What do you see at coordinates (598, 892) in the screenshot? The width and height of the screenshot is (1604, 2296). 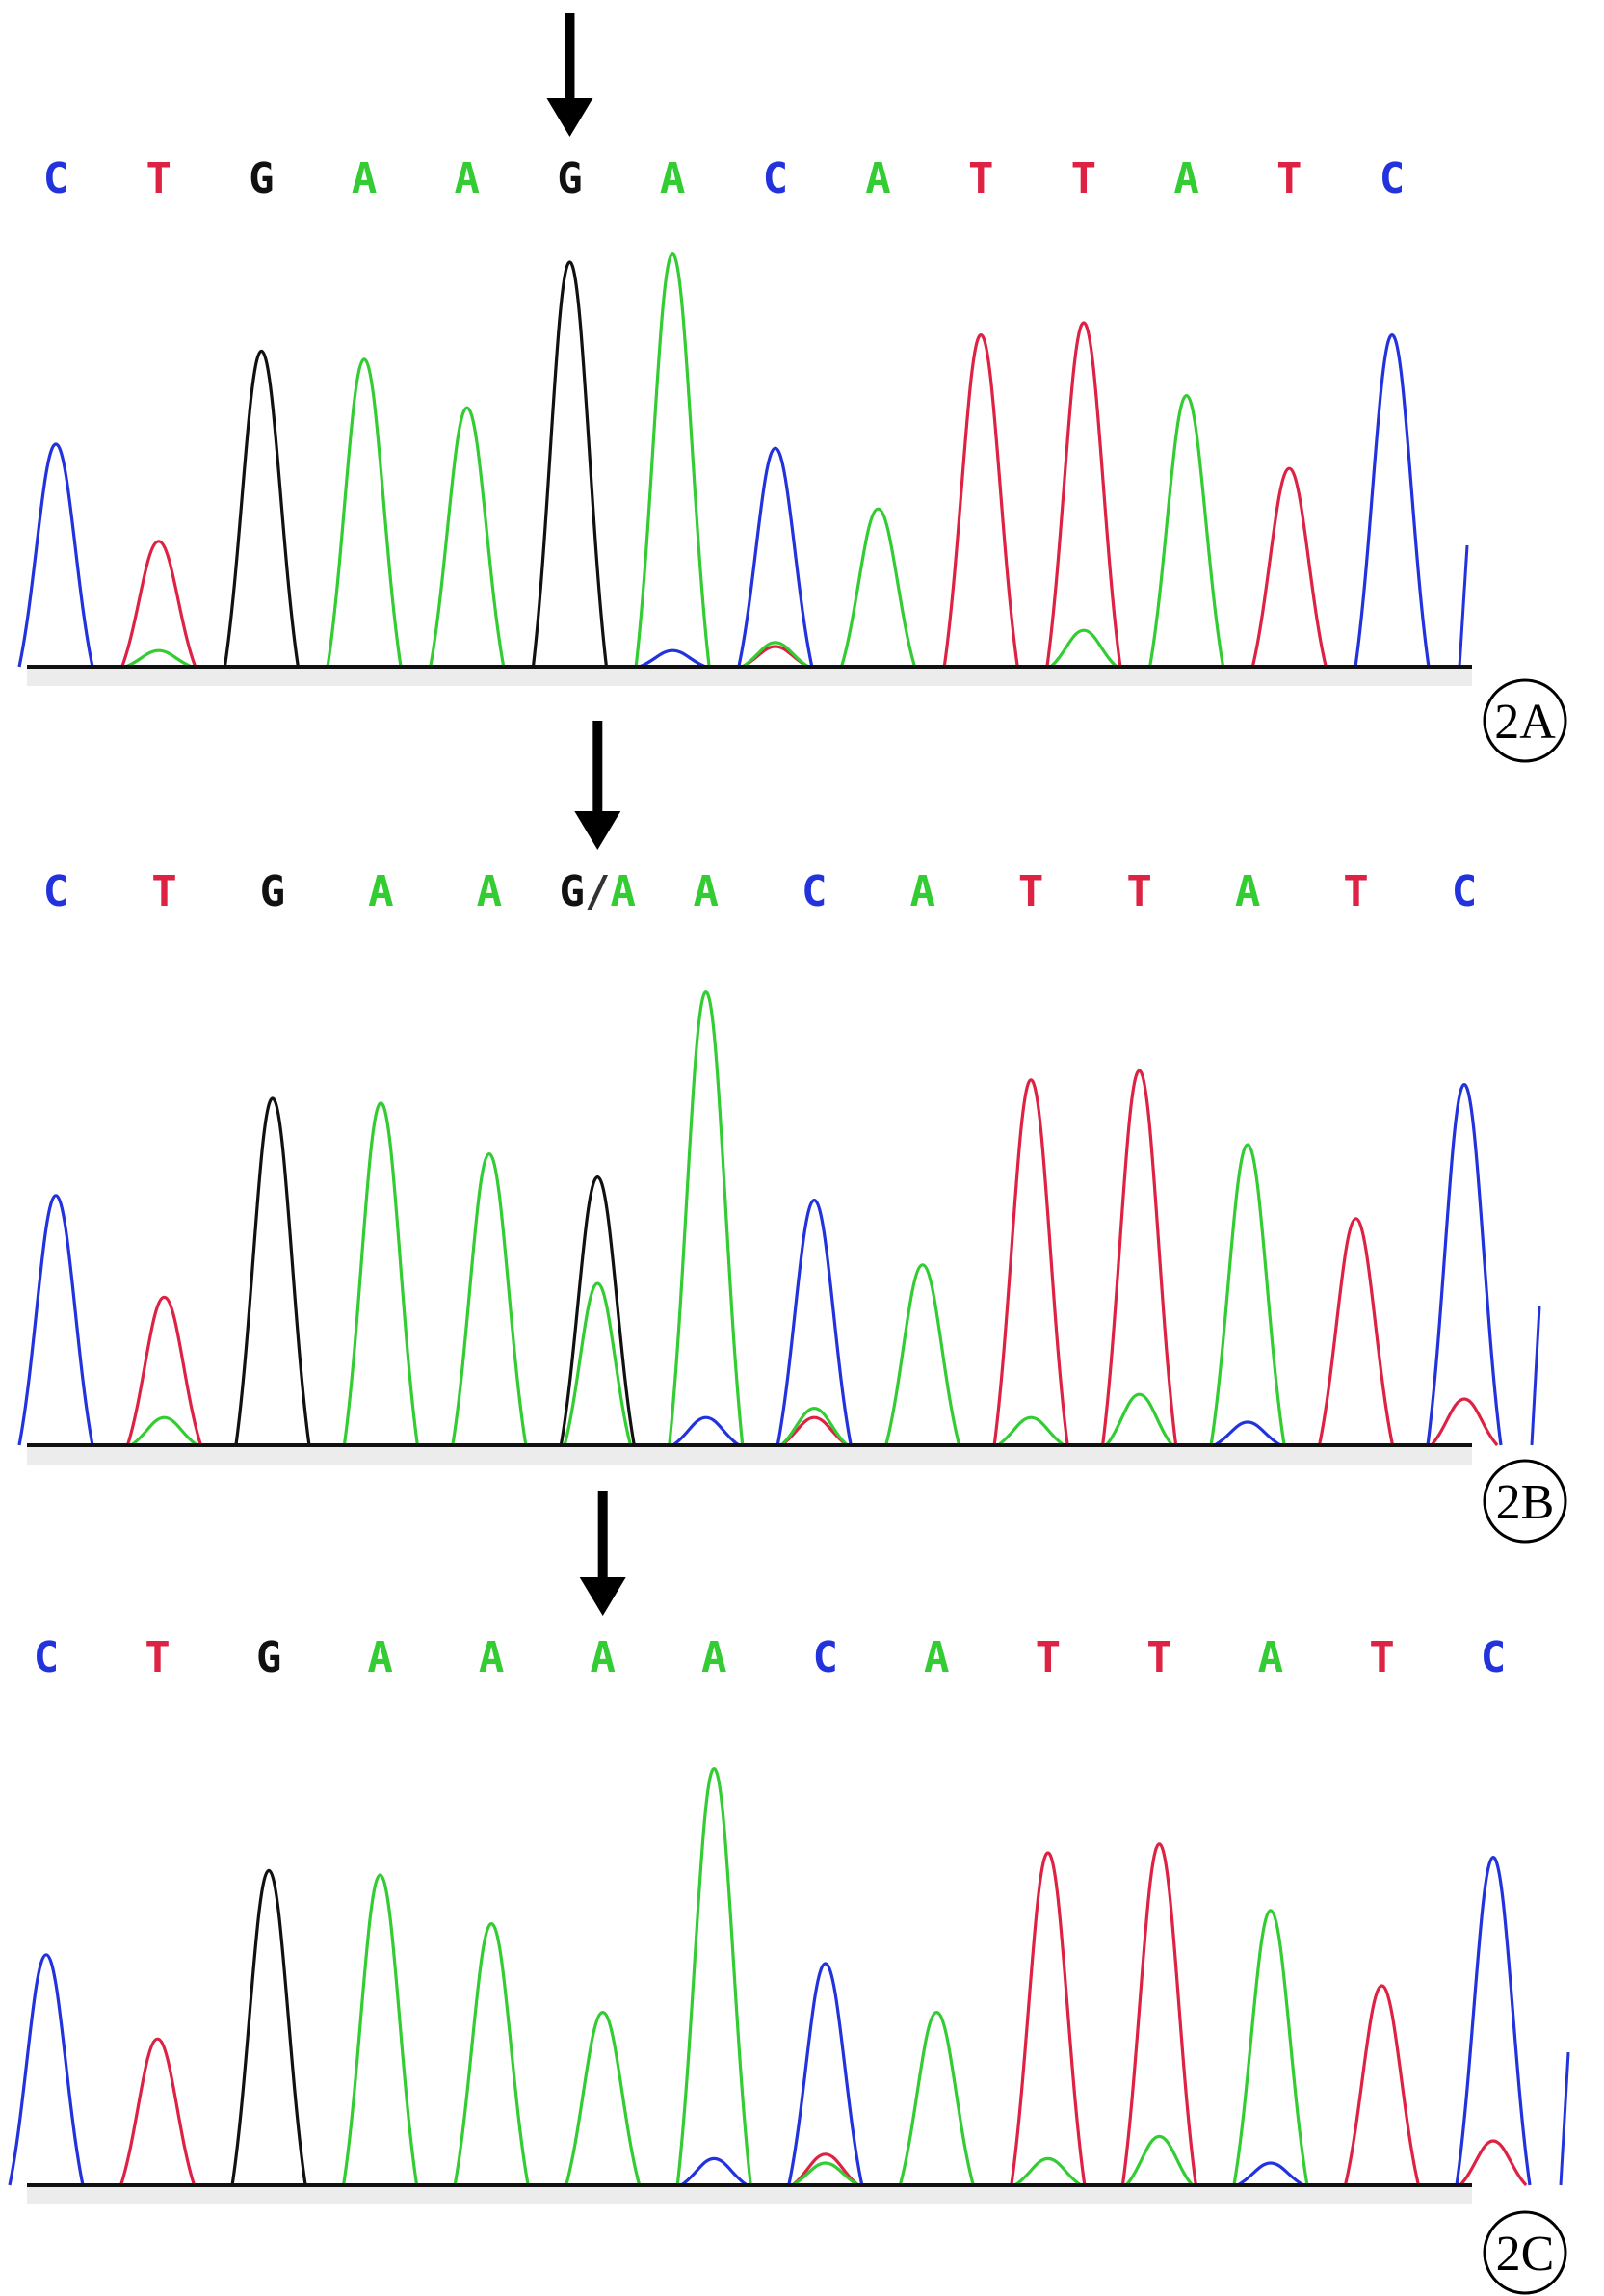 I see `base-call-heterozygous: G/A` at bounding box center [598, 892].